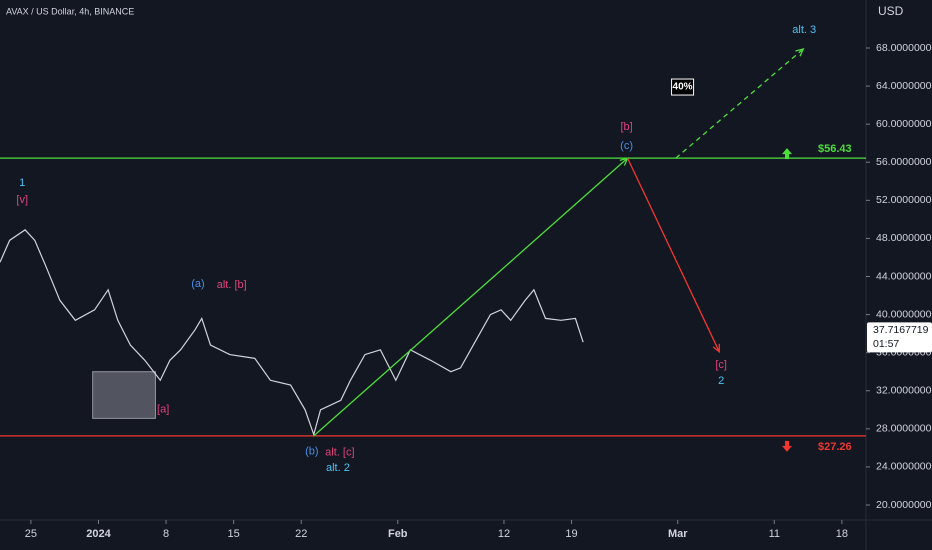 This screenshot has width=932, height=550. I want to click on badge-label: 40%, so click(683, 87).